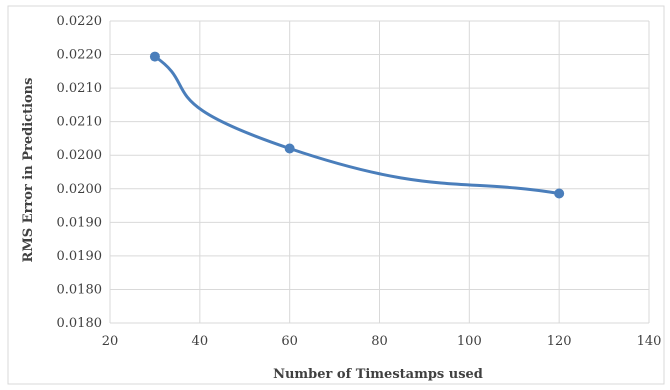 Image resolution: width=670 pixels, height=390 pixels. I want to click on y-axis-title: RMS Error in Predictions, so click(28, 170).